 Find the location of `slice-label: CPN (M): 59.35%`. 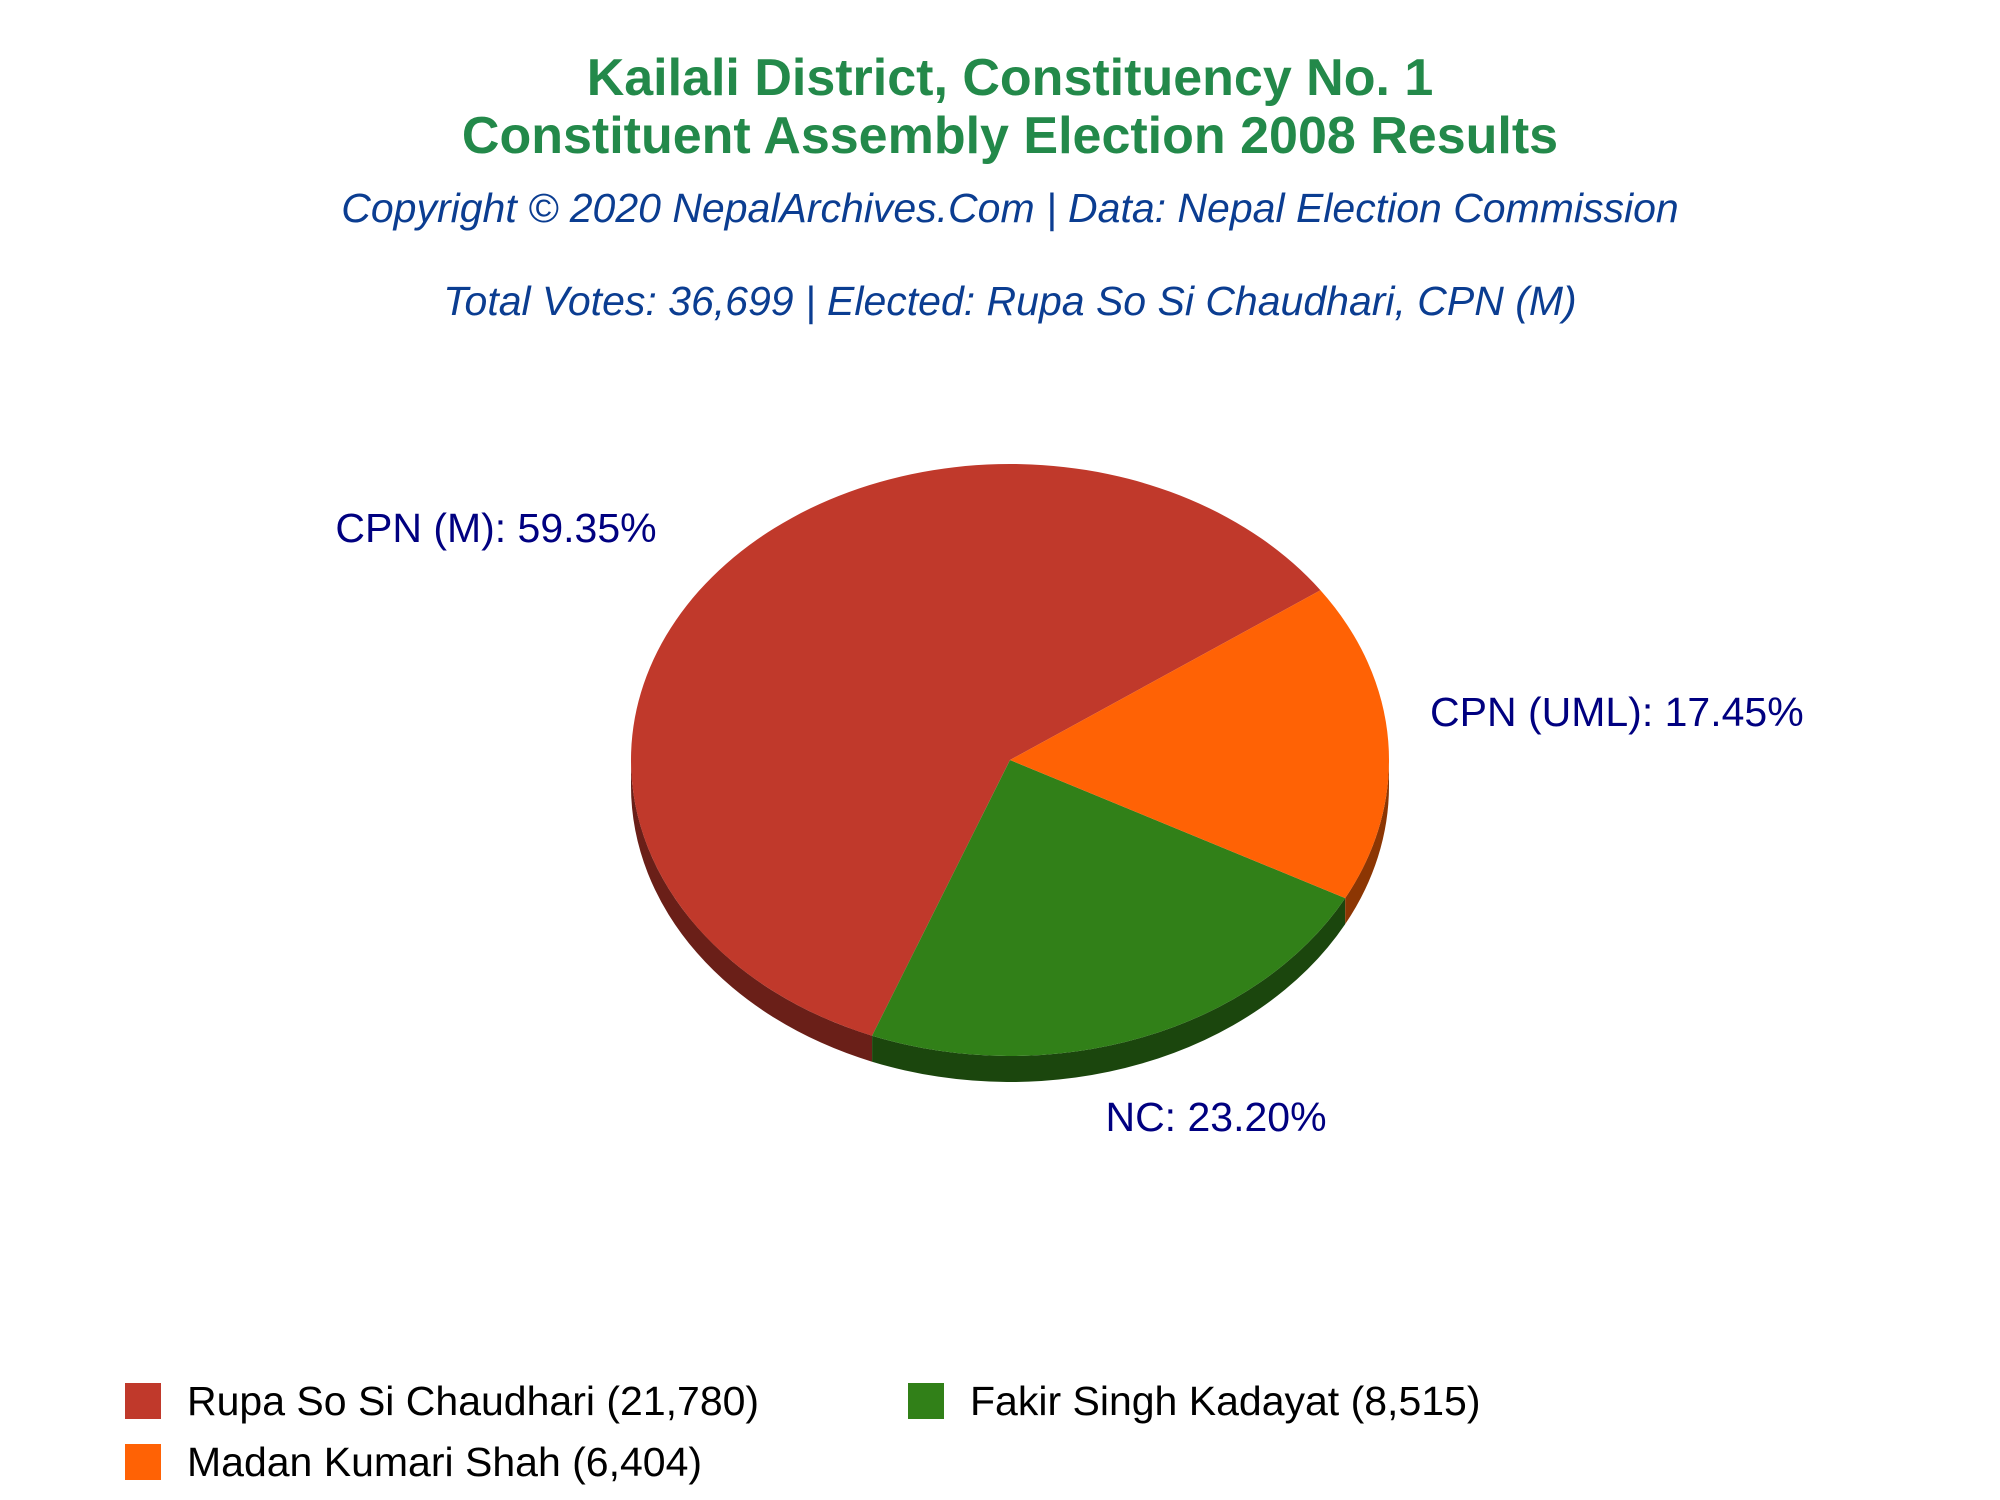

slice-label: CPN (M): 59.35% is located at coordinates (495, 528).